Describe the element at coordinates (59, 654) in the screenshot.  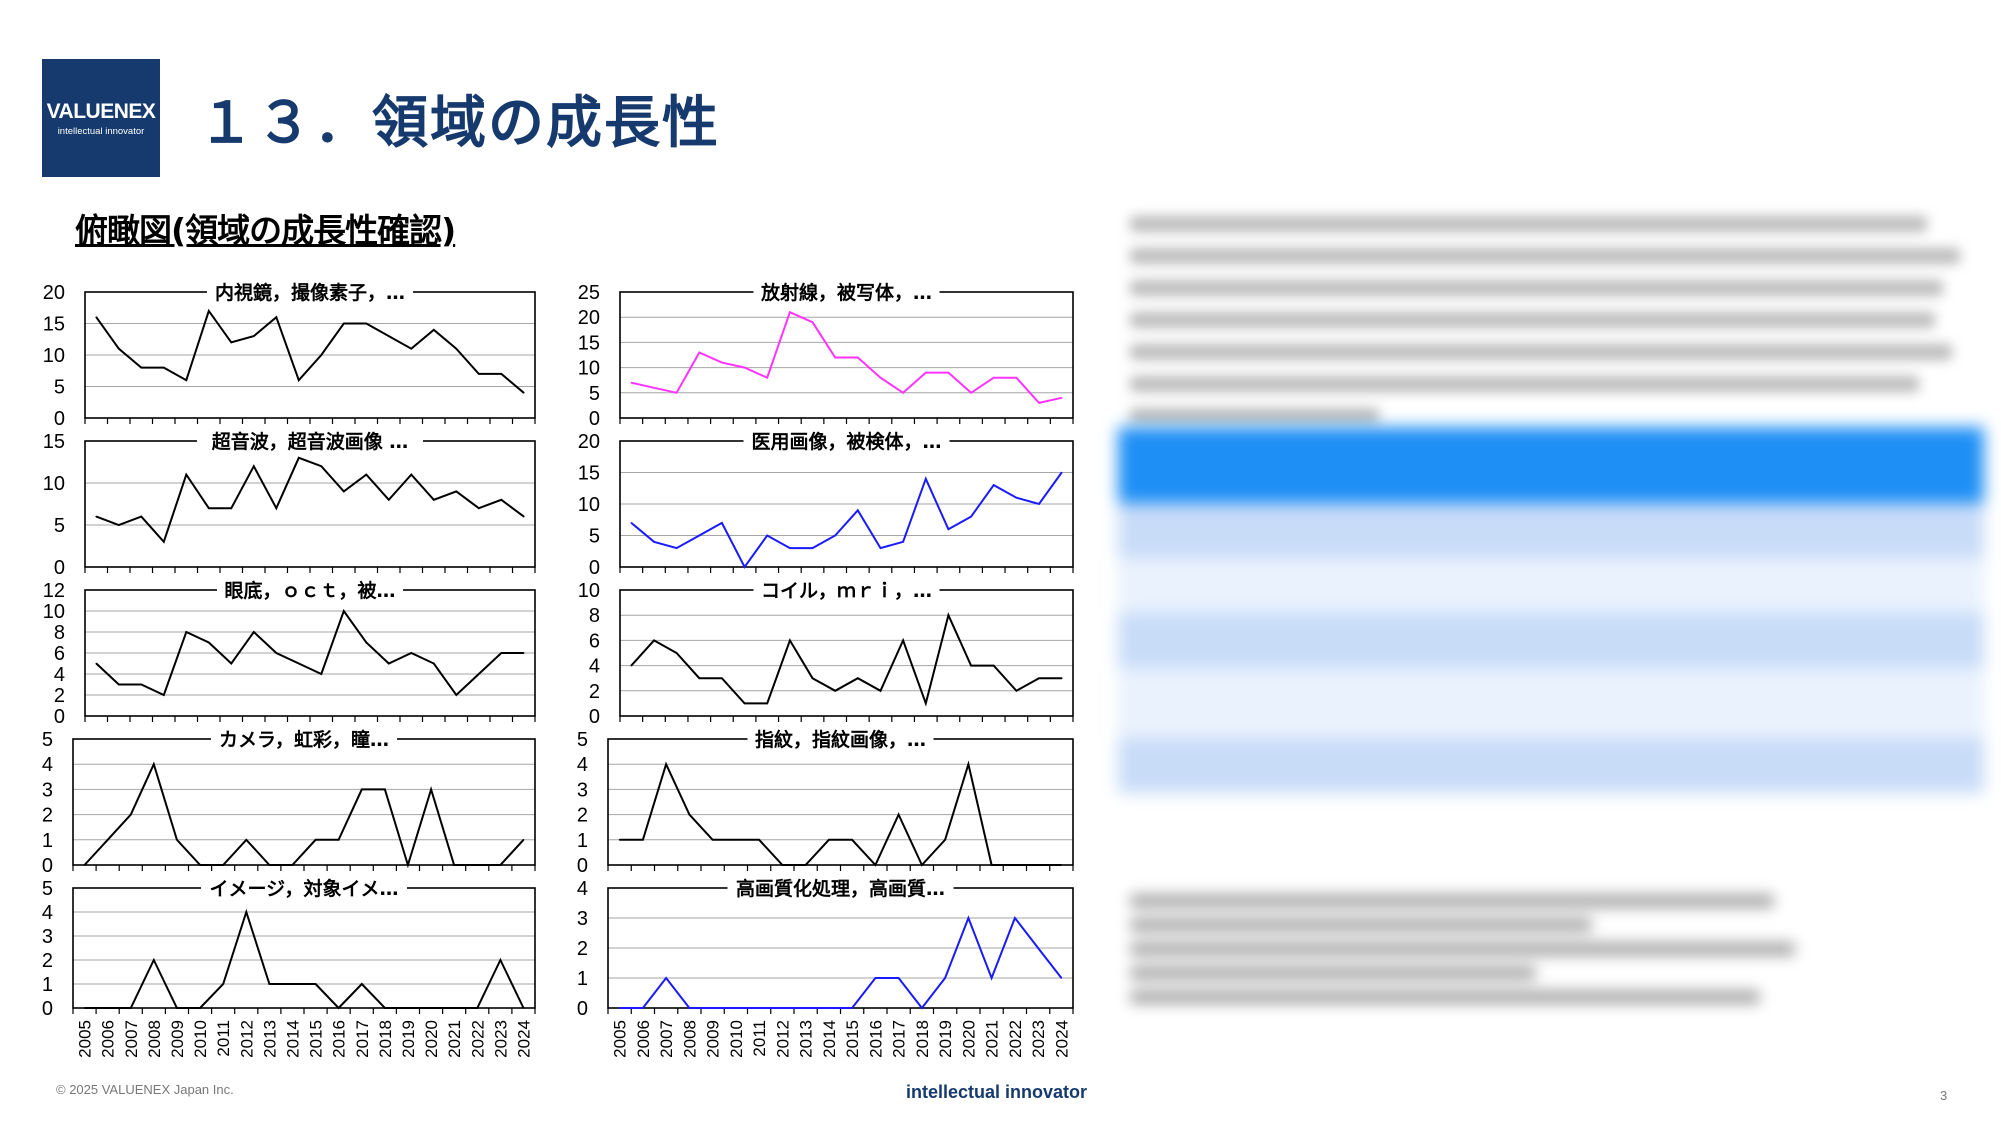
I see `y-tick-label: 6` at that location.